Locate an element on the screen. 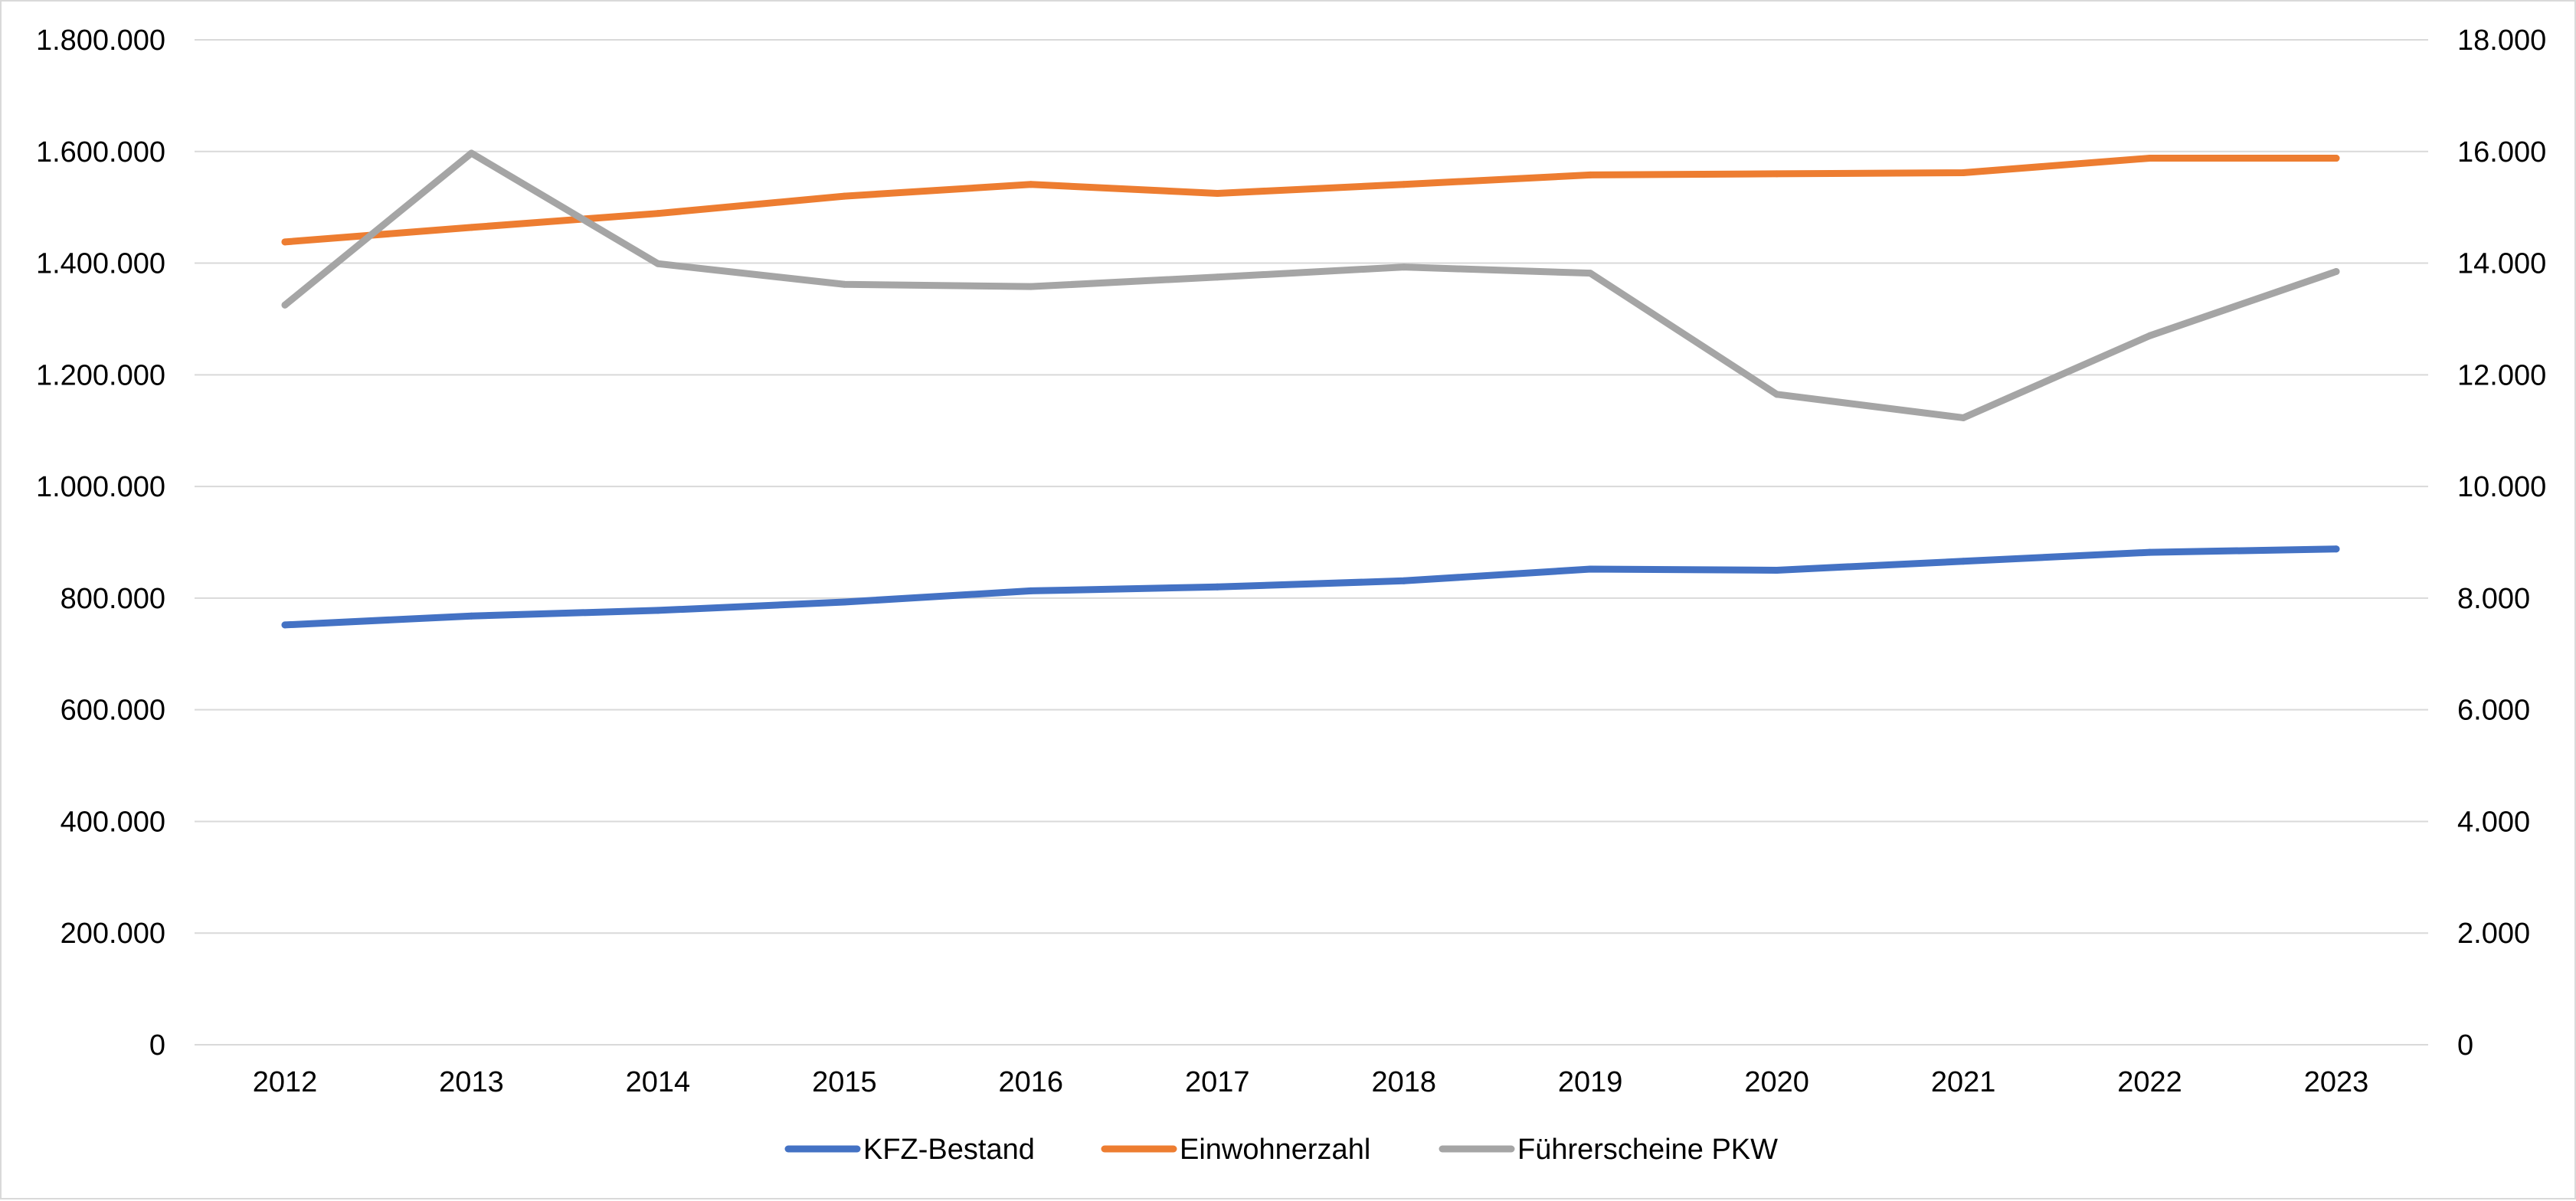 This screenshot has width=2576, height=1201. y2-tick-label: 14.000 is located at coordinates (2501, 264).